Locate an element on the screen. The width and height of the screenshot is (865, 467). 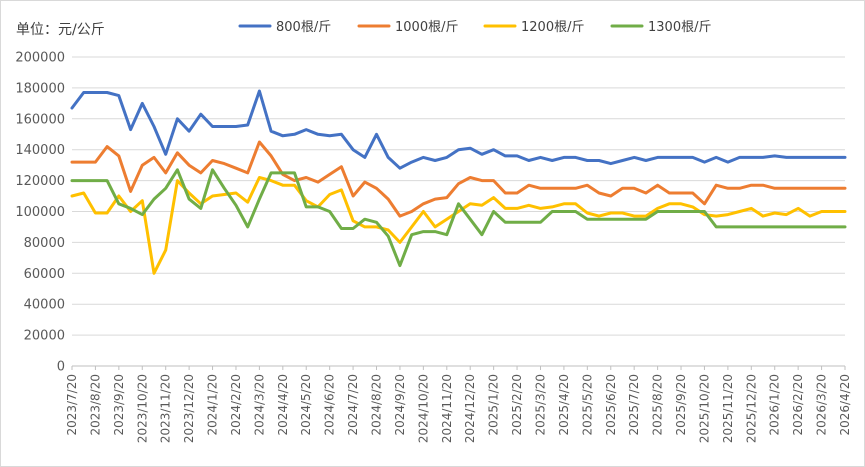
y-tick-label: 160000 is located at coordinates (40, 119).